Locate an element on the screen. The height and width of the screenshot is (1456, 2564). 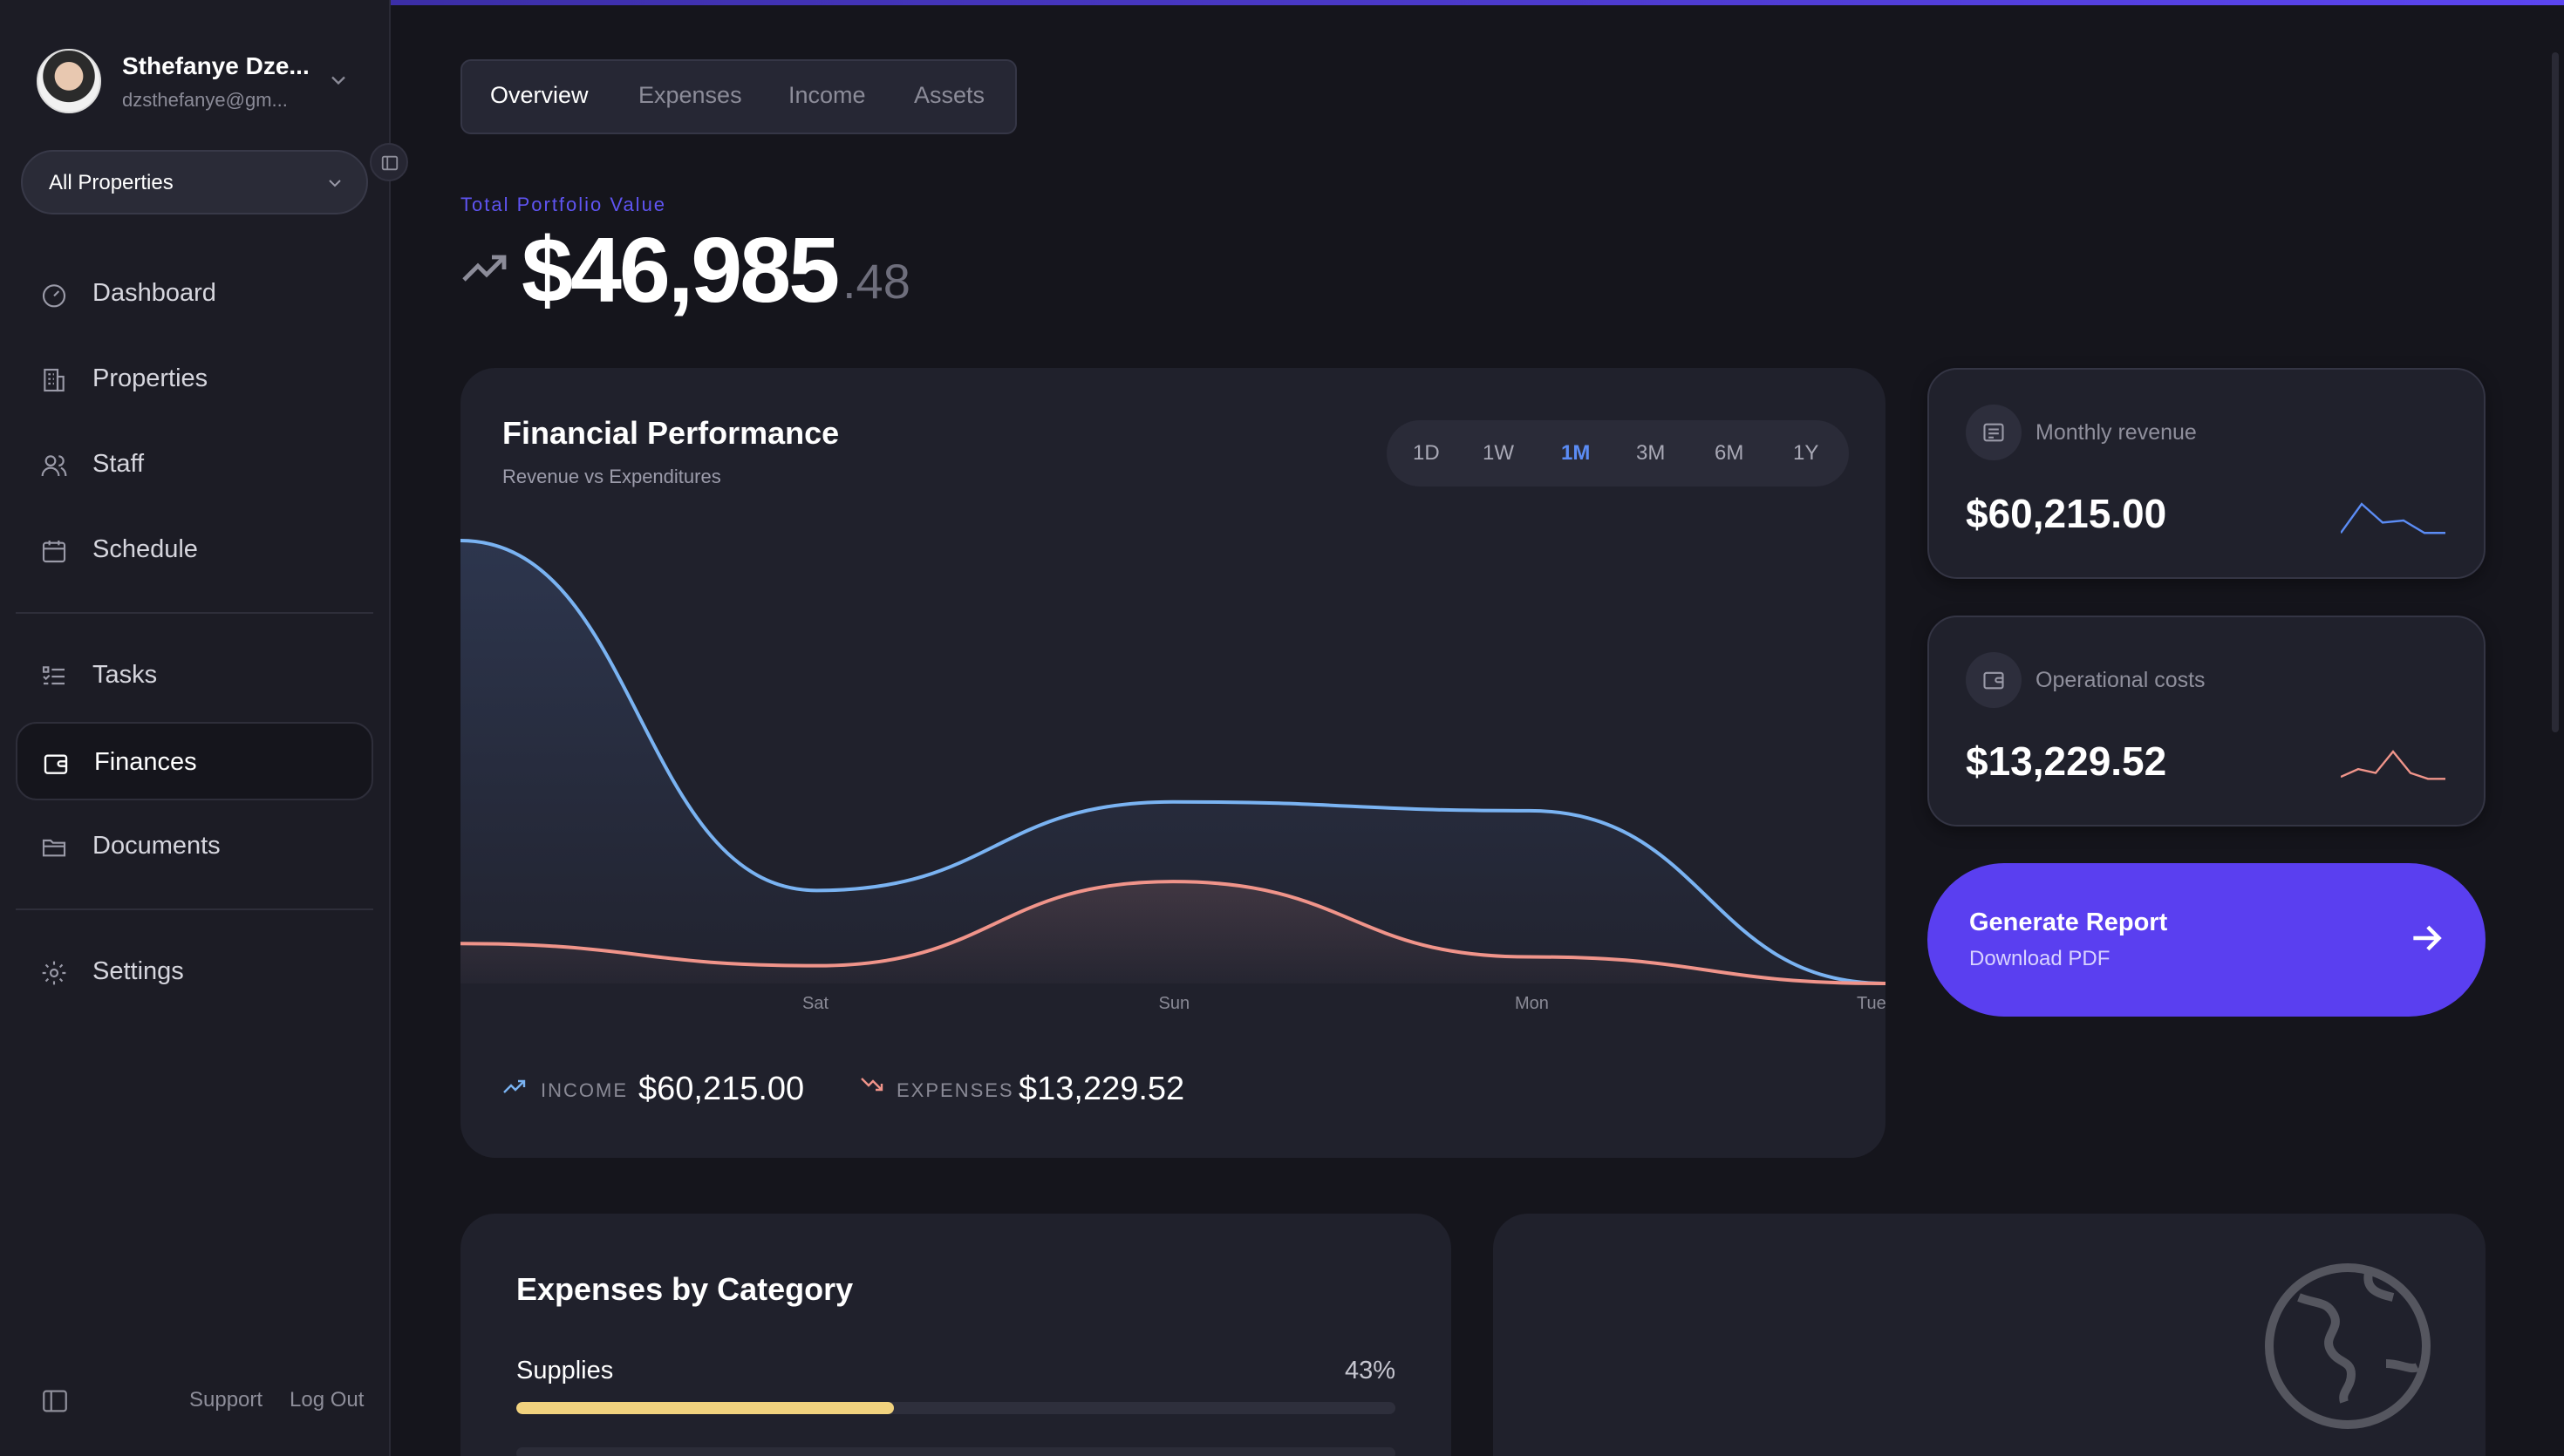
portfolio-value-cents: .48 is located at coordinates (876, 281).